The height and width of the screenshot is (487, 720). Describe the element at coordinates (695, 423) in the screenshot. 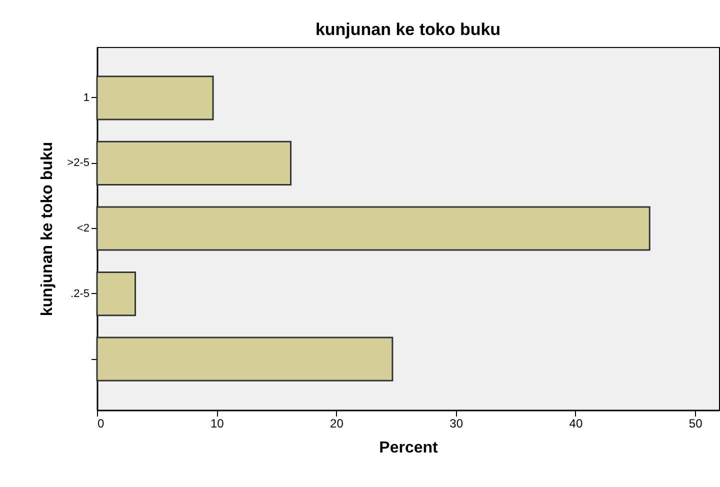

I see `x-tick-label: 50` at that location.